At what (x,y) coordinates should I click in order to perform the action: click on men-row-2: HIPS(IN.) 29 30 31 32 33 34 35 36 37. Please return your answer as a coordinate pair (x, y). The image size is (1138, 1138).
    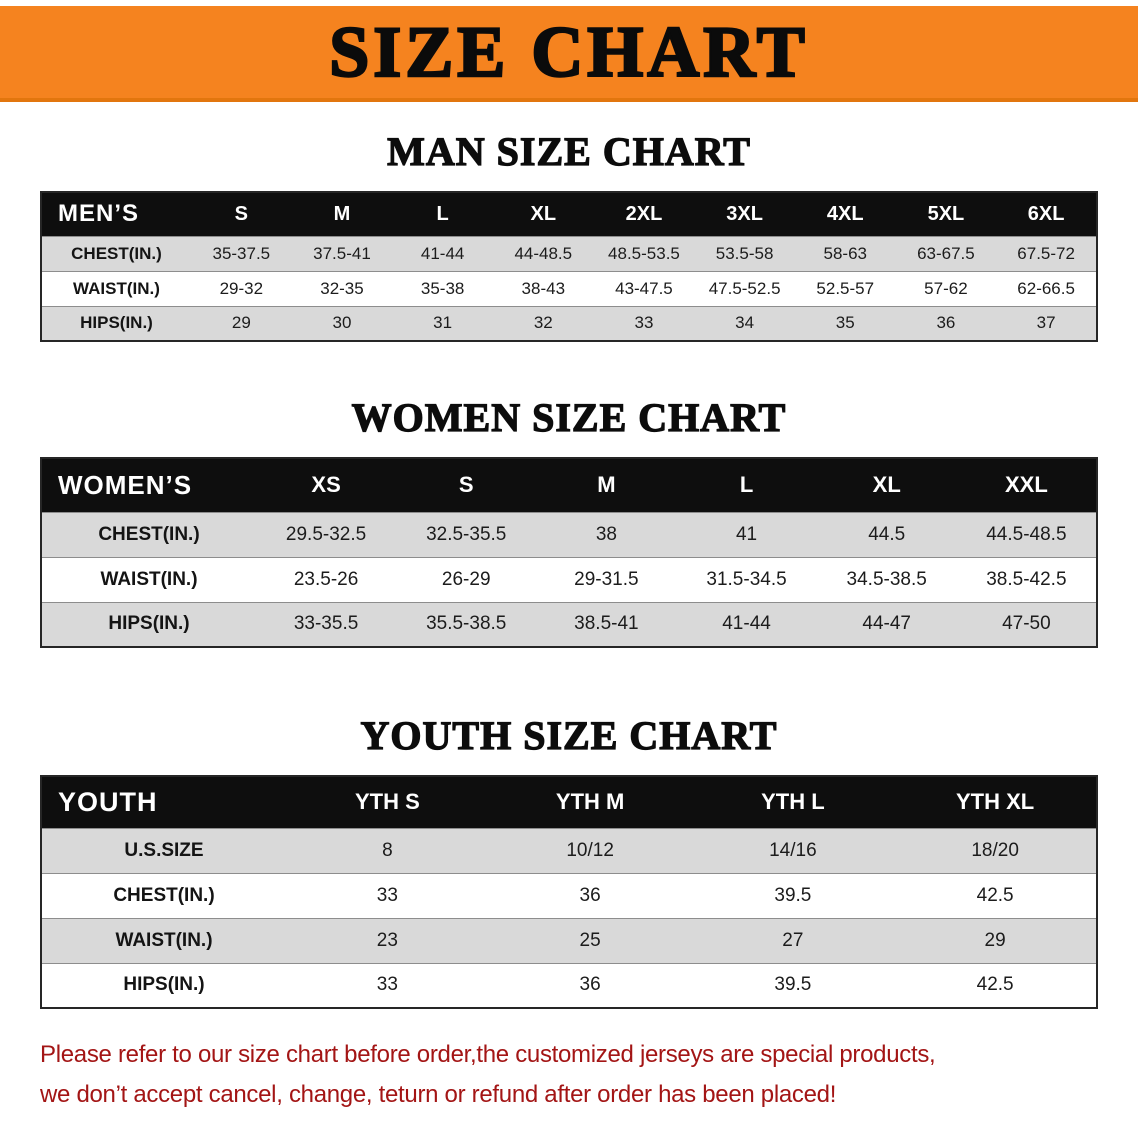
    Looking at the image, I should click on (569, 323).